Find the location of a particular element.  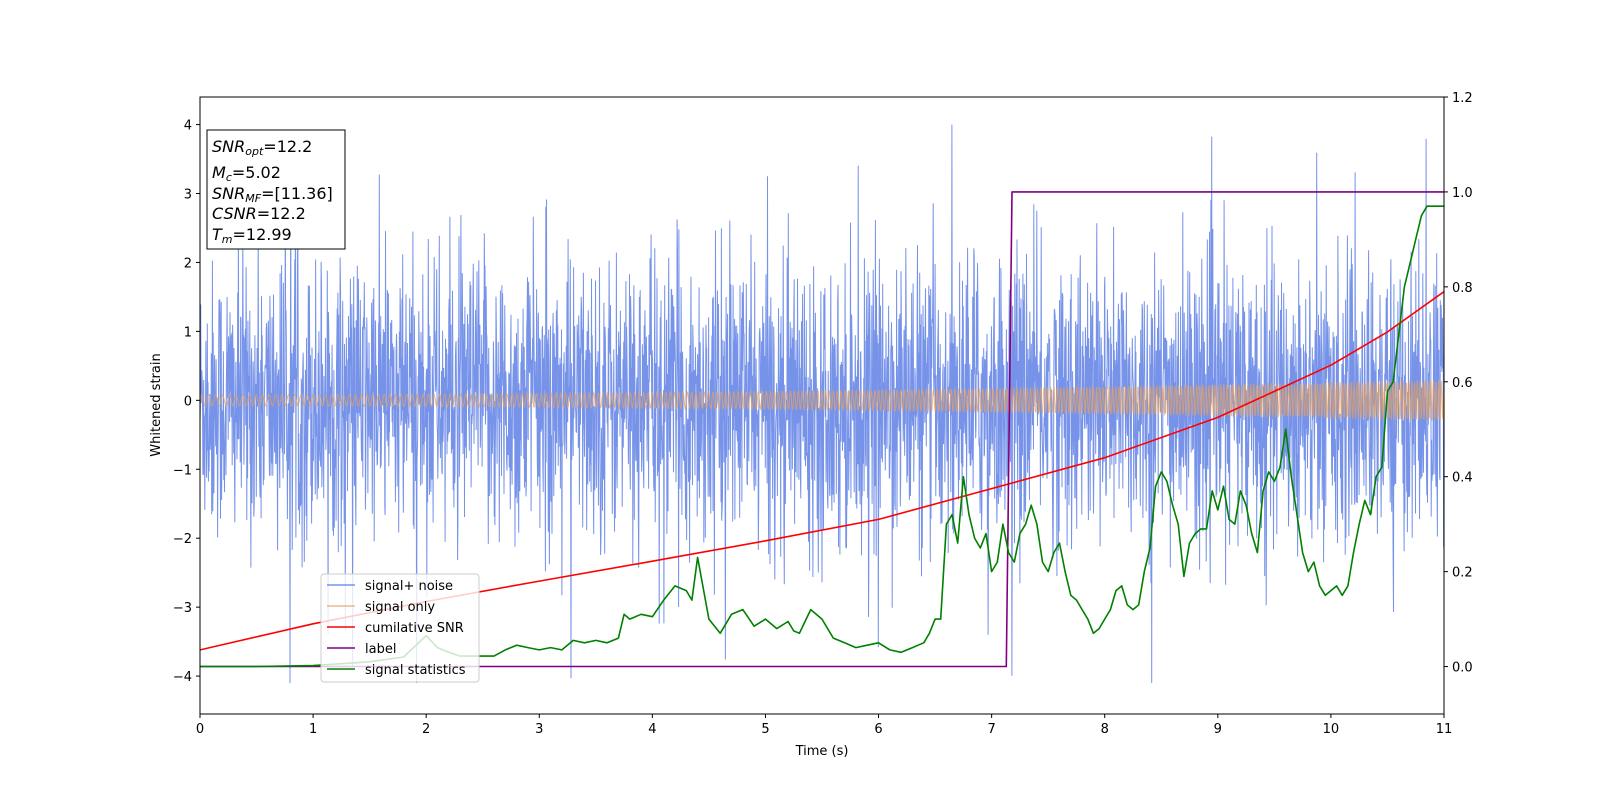

x-tick-label: 4 is located at coordinates (652, 729).